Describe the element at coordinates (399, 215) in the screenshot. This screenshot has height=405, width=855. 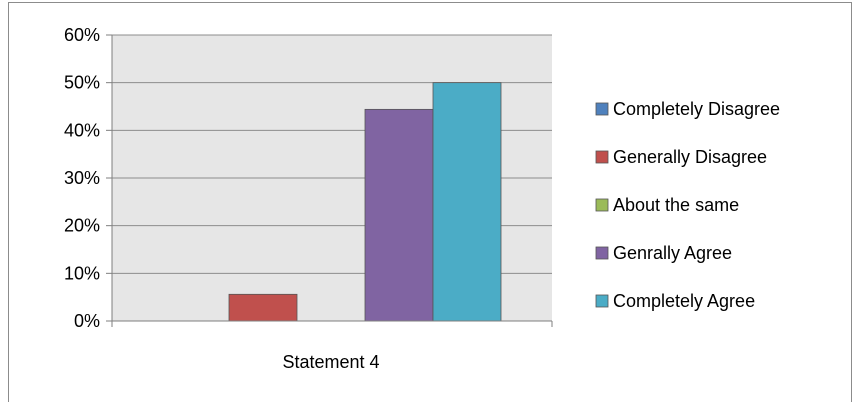
I see `bar-genrally-agree` at that location.